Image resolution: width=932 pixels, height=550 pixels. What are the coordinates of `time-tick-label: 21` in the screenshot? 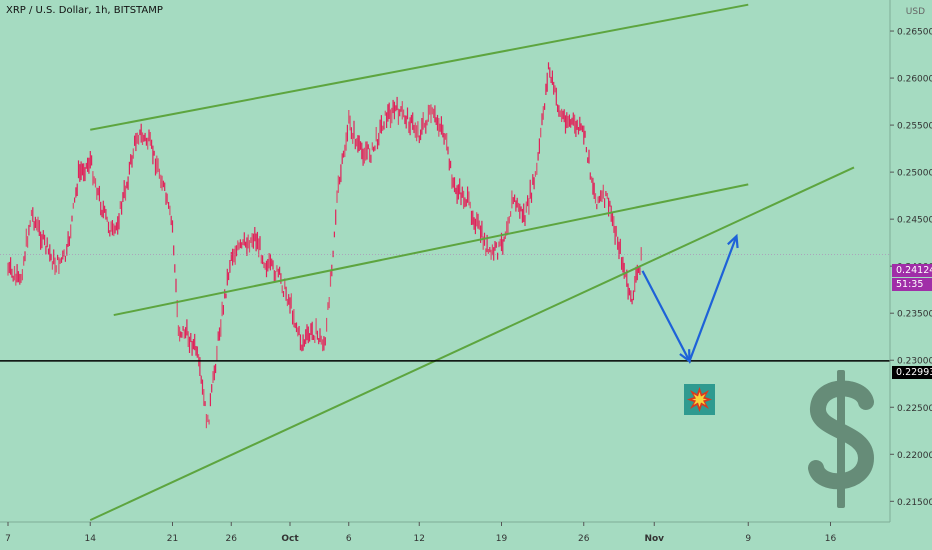 It's located at (172, 539).